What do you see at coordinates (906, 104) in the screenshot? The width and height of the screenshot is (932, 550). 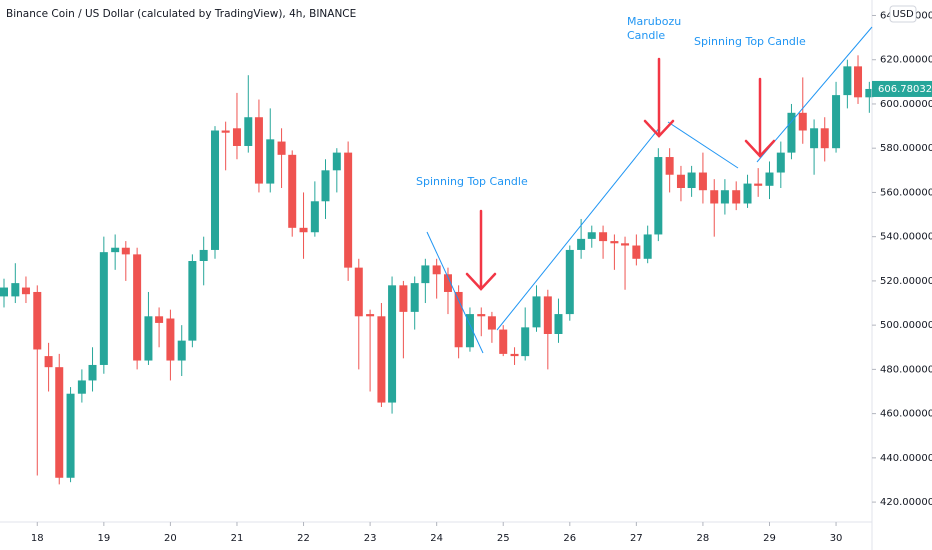 I see `y-tick-label: 600.000000` at bounding box center [906, 104].